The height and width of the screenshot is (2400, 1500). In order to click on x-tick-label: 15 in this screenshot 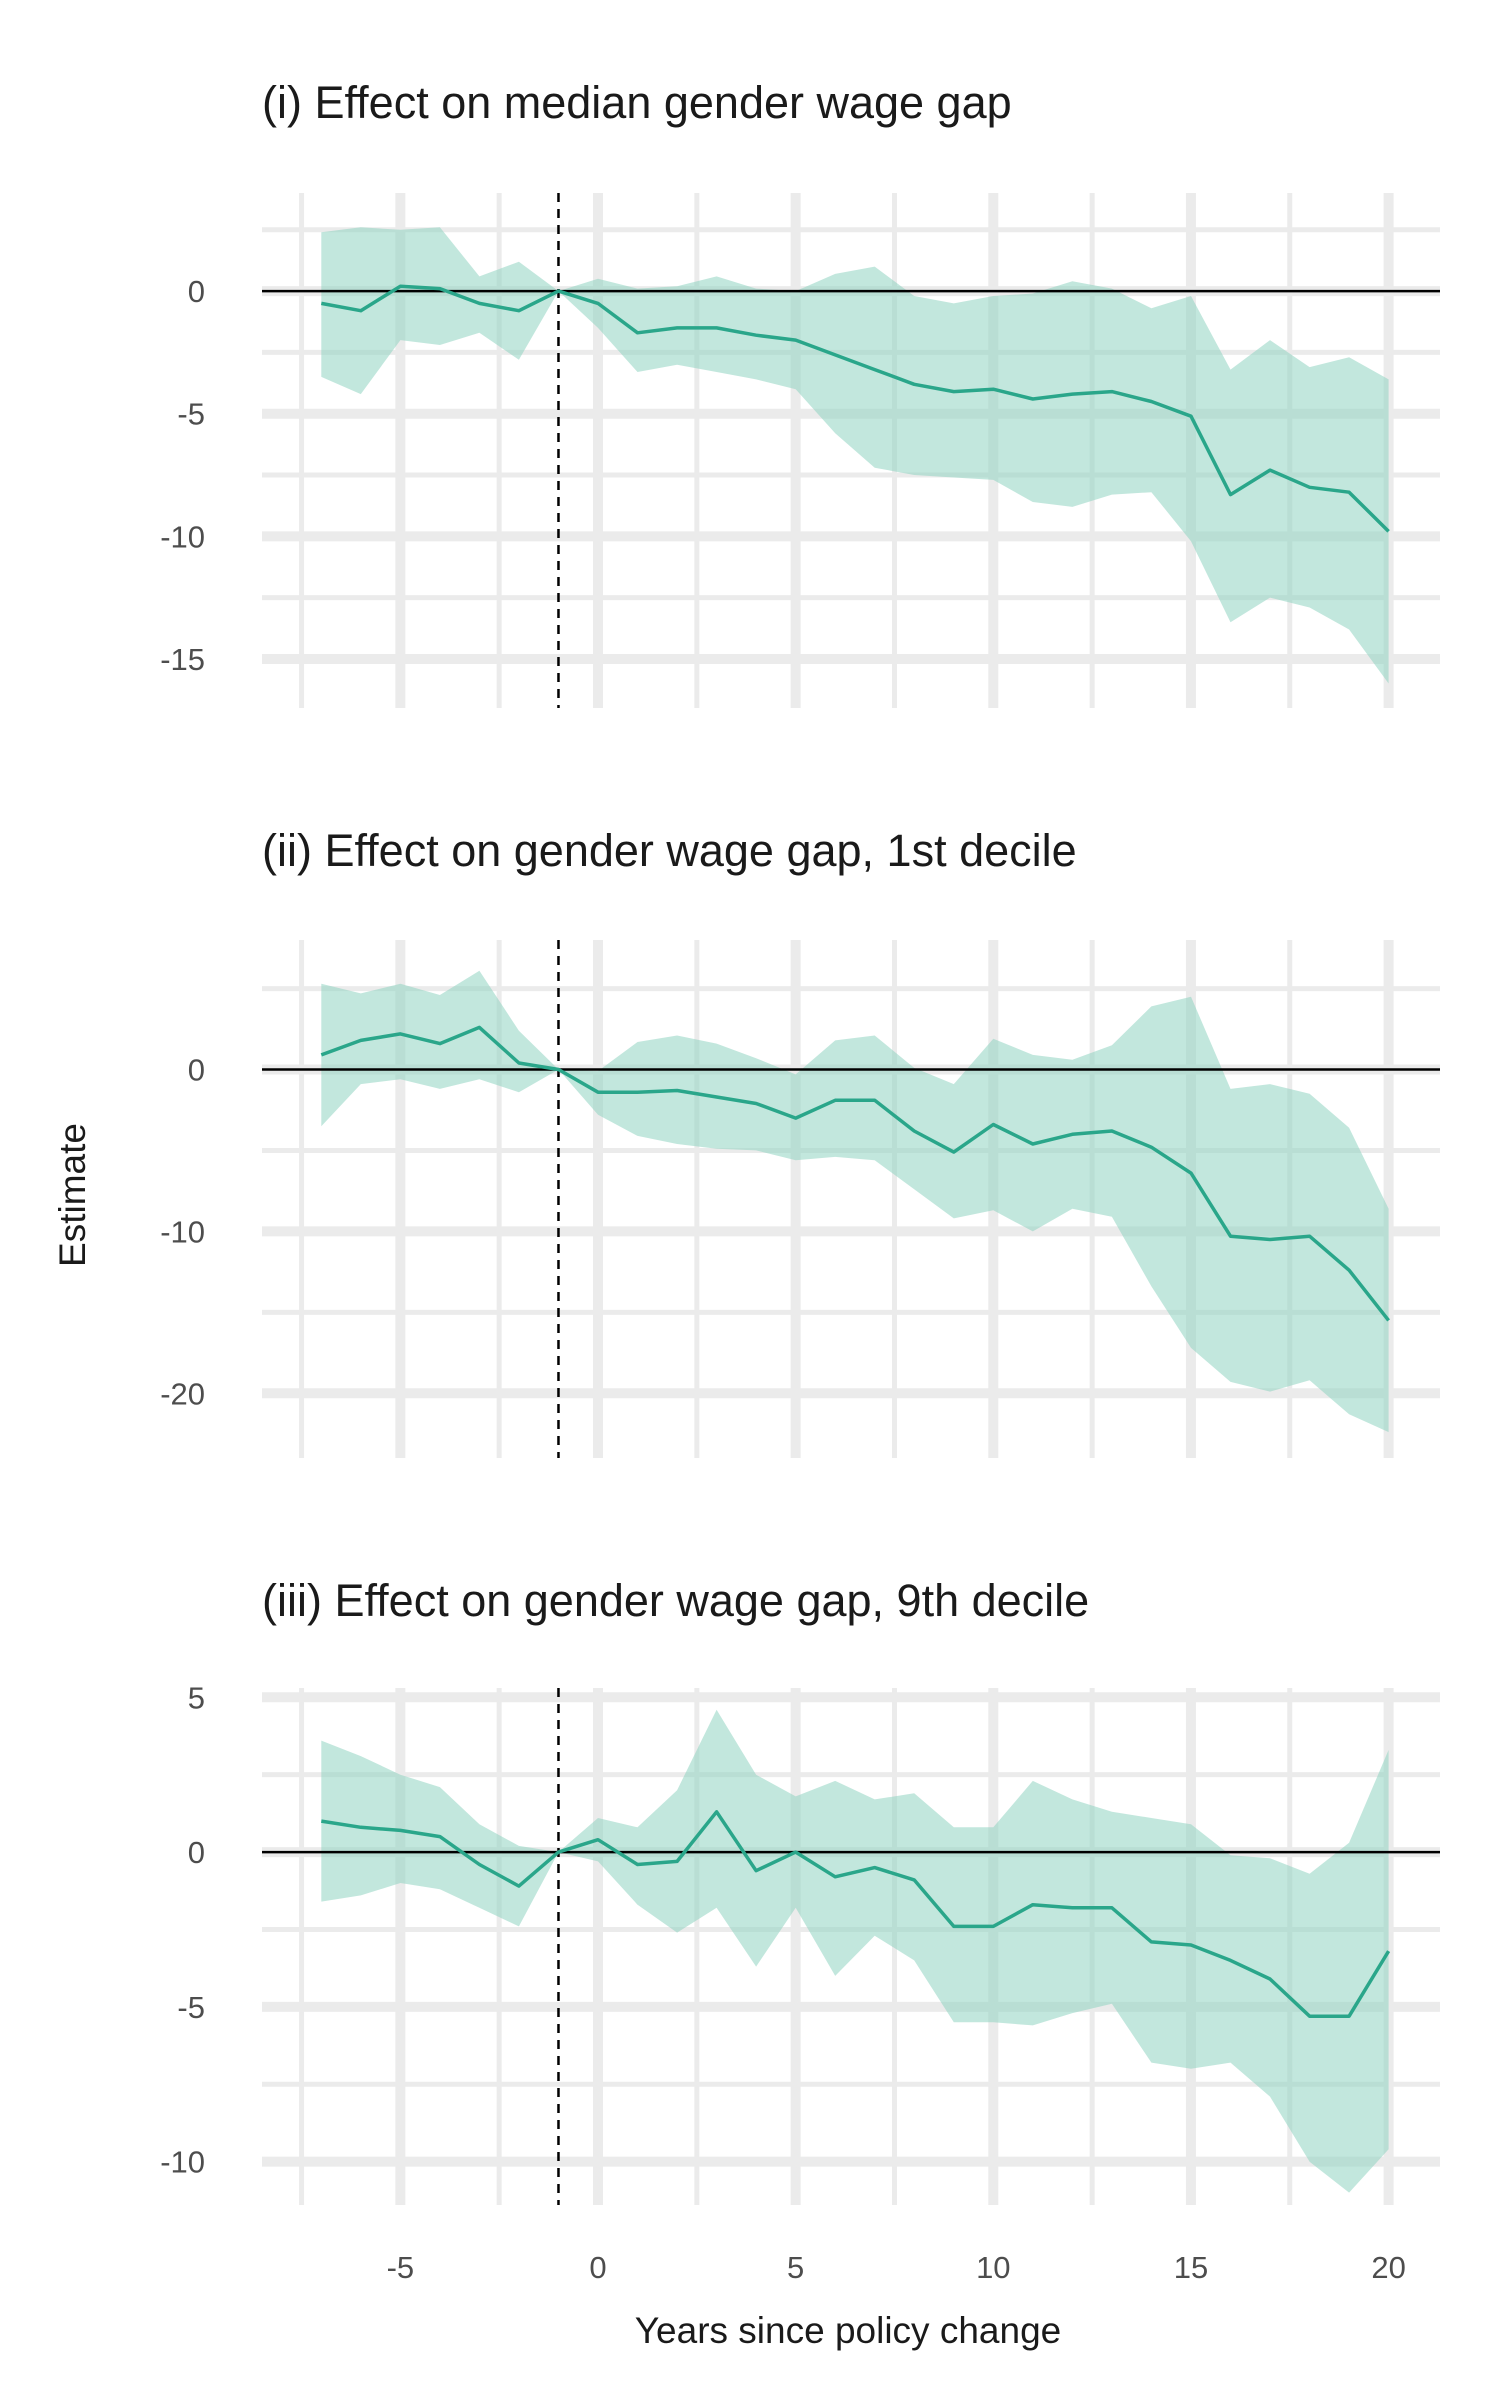, I will do `click(1191, 2267)`.